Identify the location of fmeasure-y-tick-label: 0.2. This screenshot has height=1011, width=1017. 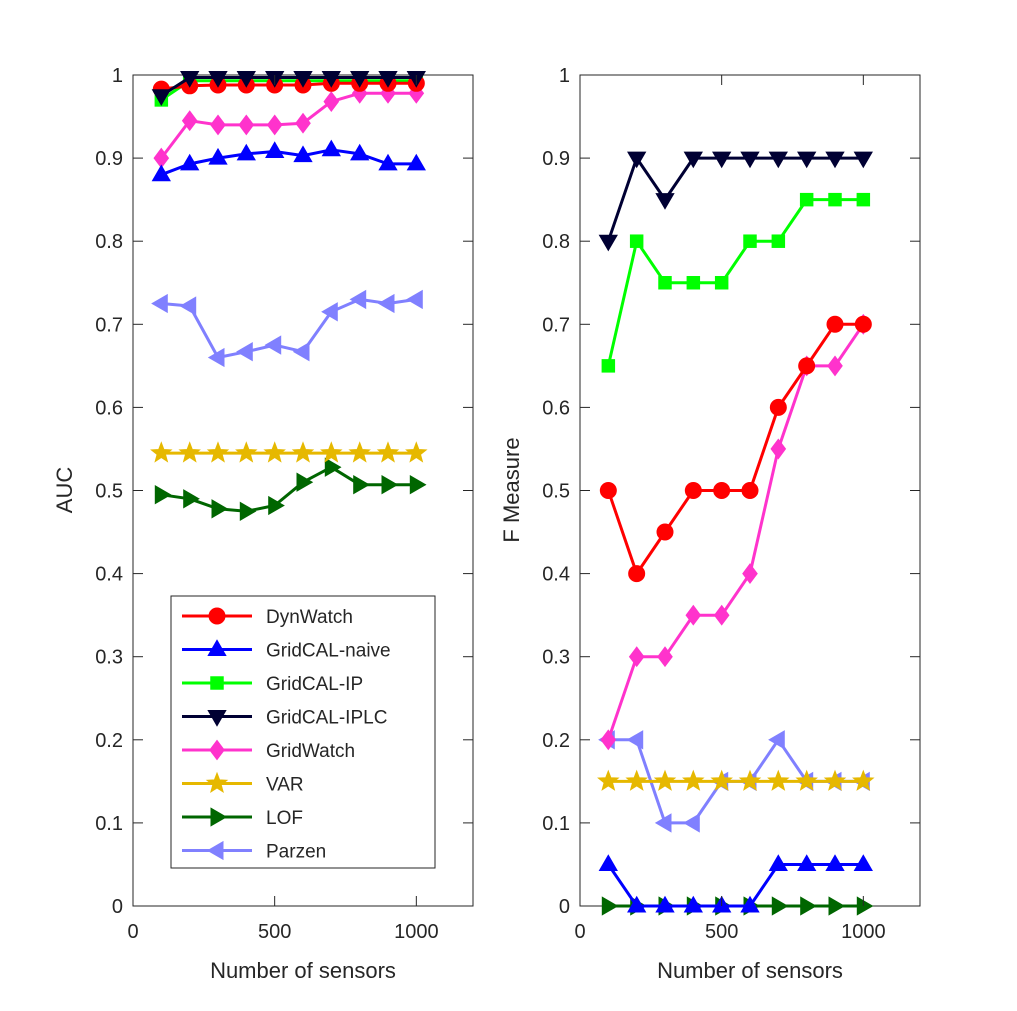
(556, 741).